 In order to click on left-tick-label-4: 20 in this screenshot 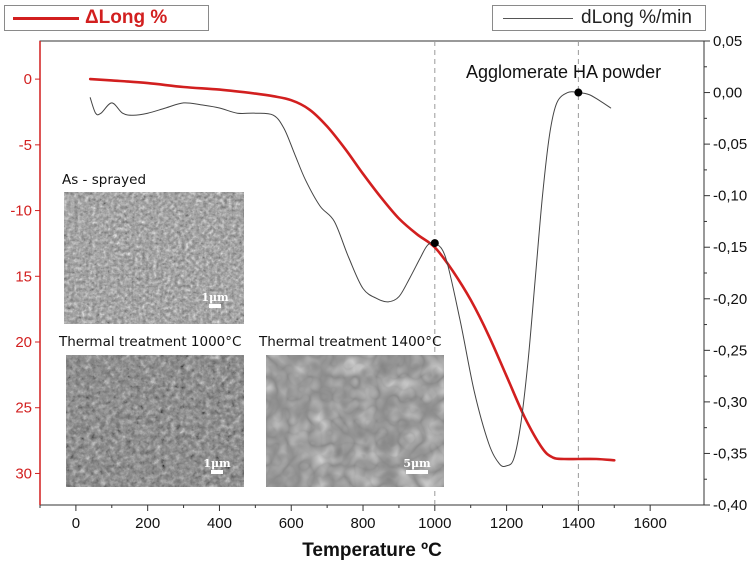, I will do `click(23, 342)`.